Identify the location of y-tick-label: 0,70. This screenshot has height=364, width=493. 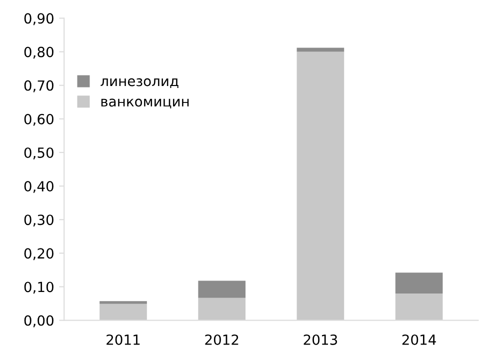
(39, 86).